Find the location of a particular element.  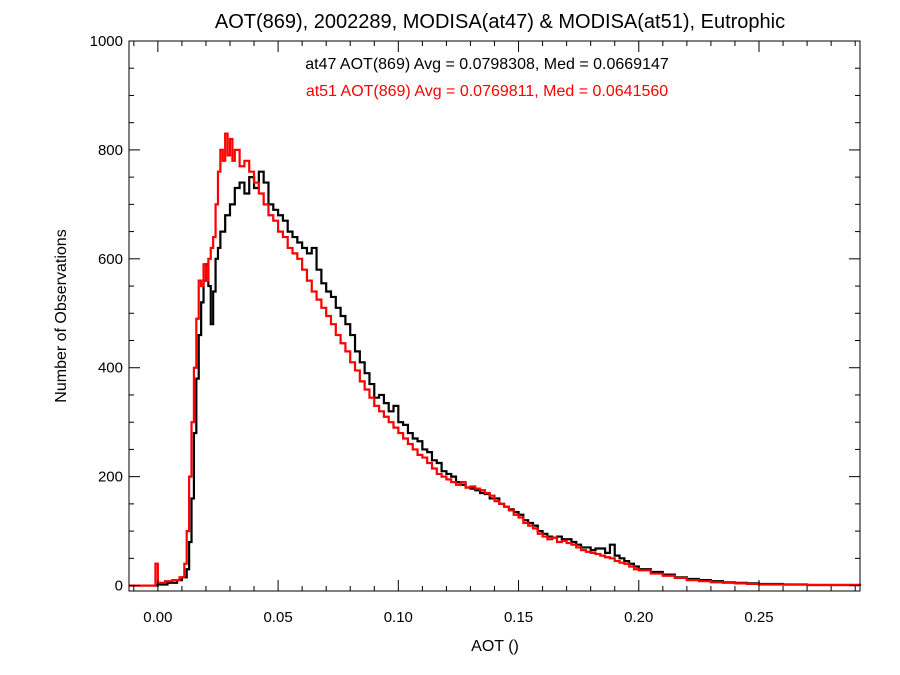

x-tick-label: 0.10 is located at coordinates (398, 617).